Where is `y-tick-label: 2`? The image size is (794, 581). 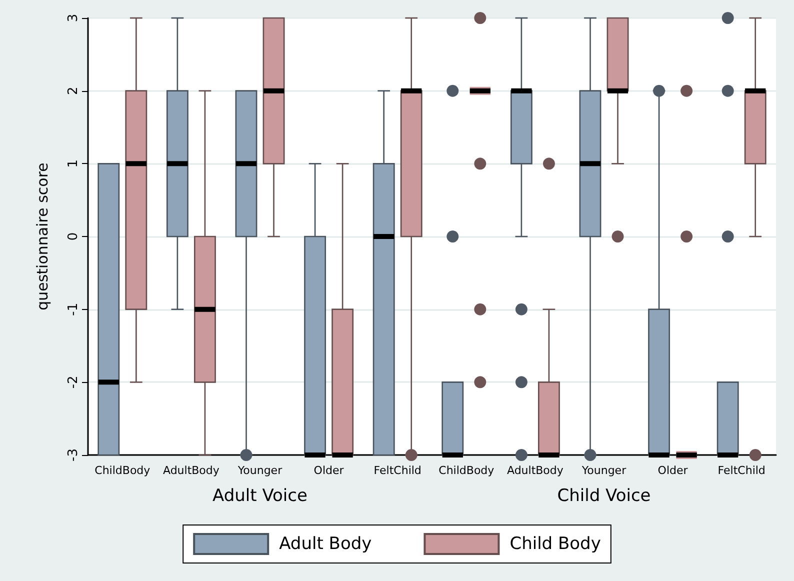 y-tick-label: 2 is located at coordinates (73, 90).